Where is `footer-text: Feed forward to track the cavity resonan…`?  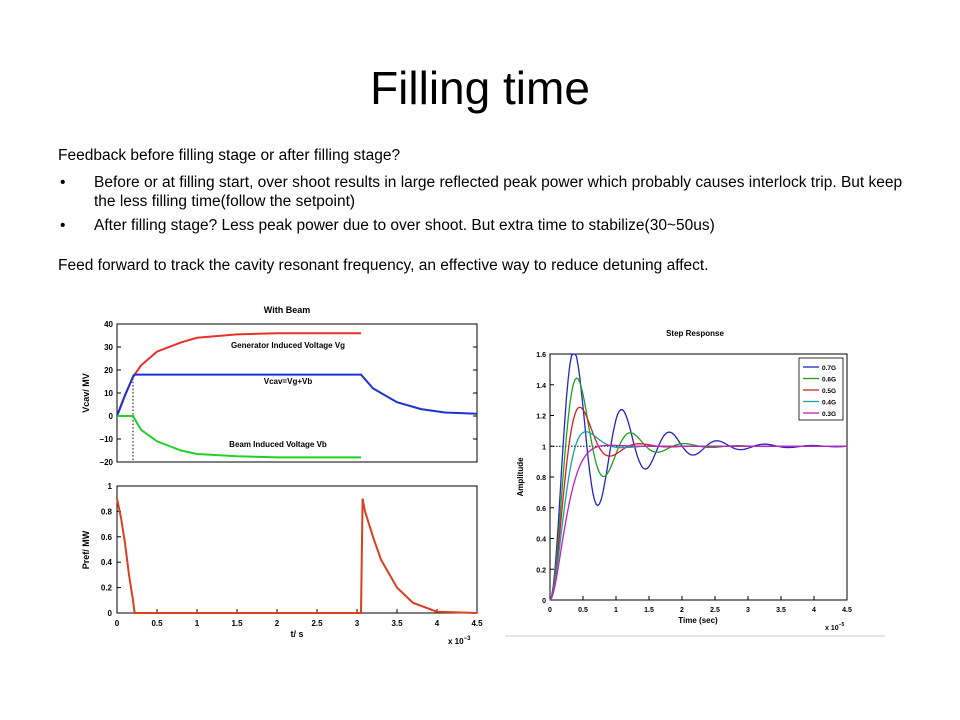 footer-text: Feed forward to track the cavity resonan… is located at coordinates (383, 265).